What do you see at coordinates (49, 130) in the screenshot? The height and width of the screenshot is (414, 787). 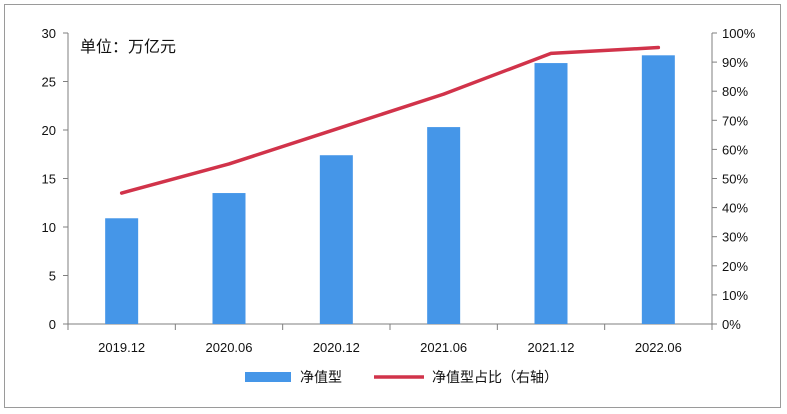 I see `left-tick-label: 20` at bounding box center [49, 130].